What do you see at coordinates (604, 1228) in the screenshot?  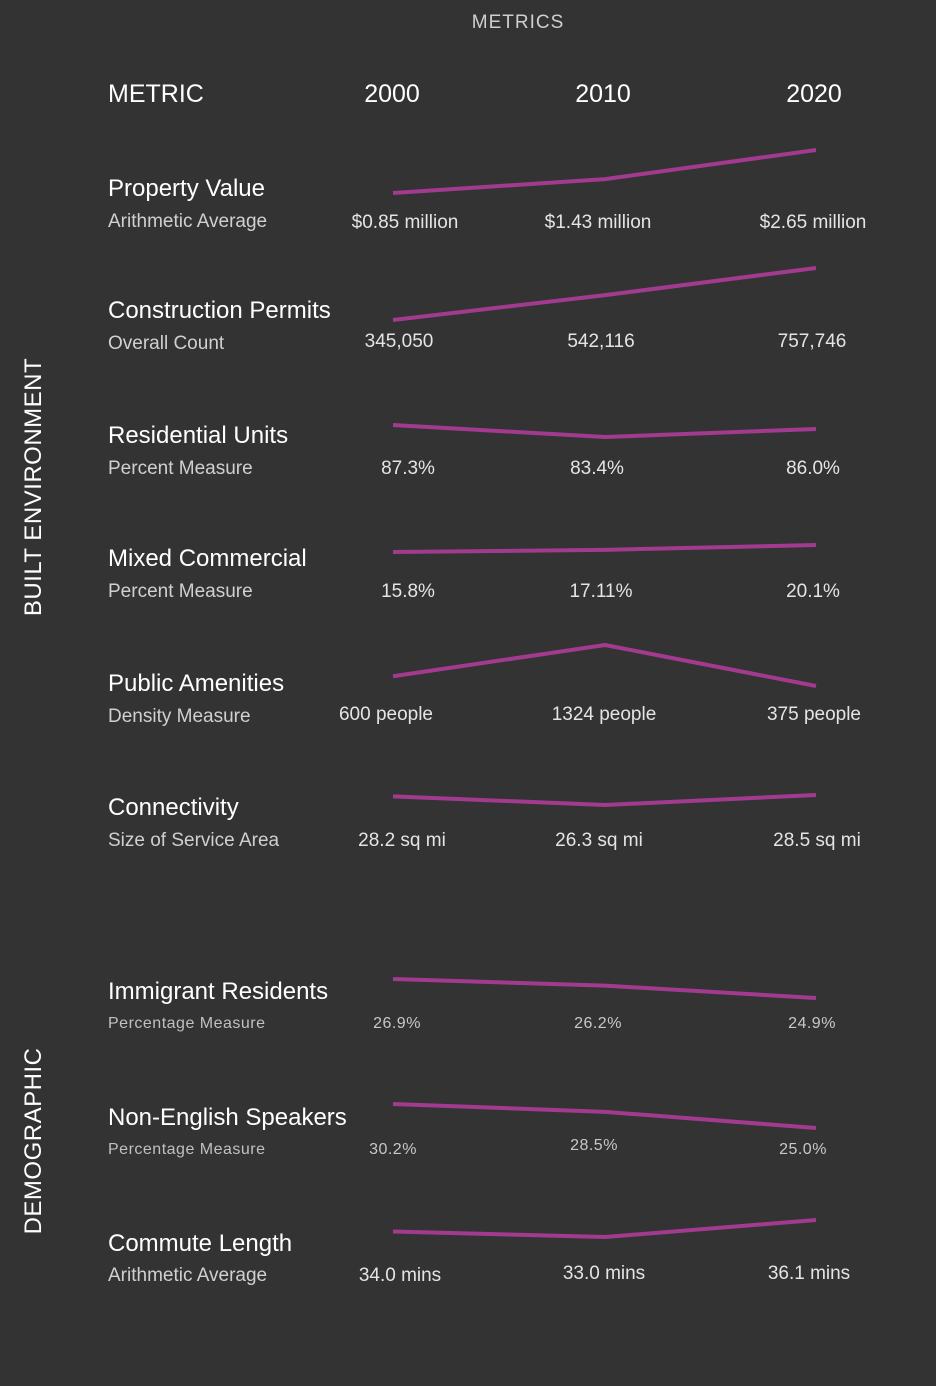 I see `sparkline-commute-length` at bounding box center [604, 1228].